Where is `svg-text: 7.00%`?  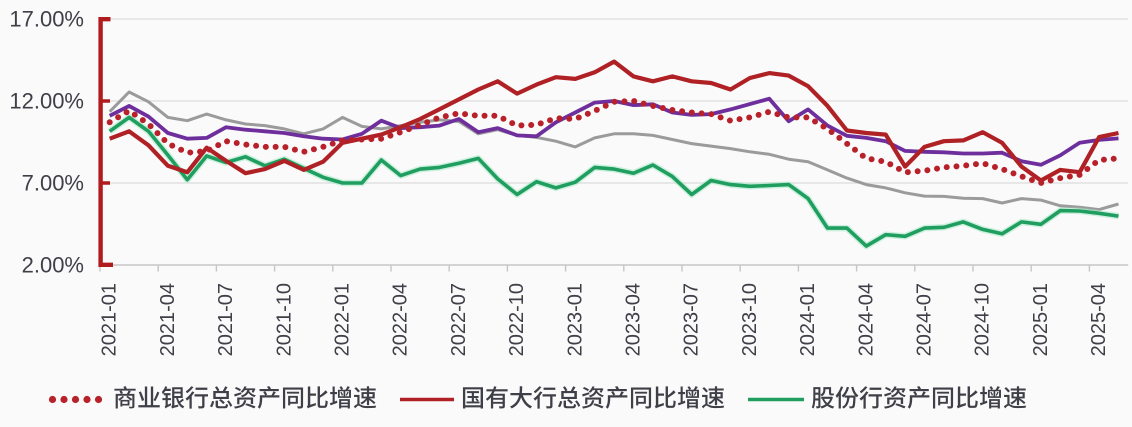
svg-text: 7.00% is located at coordinates (53, 183).